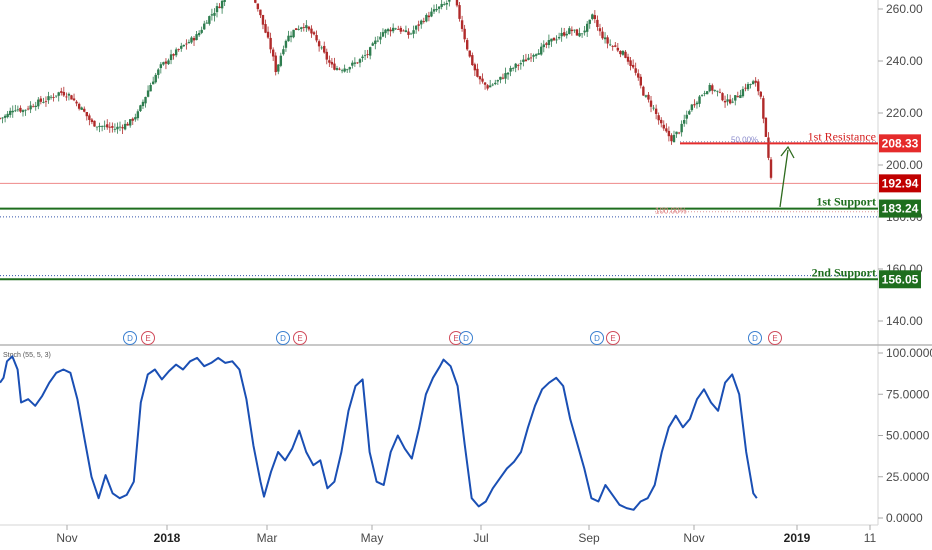 The width and height of the screenshot is (932, 550). Describe the element at coordinates (480, 538) in the screenshot. I see `time-tick-label: Jul` at that location.